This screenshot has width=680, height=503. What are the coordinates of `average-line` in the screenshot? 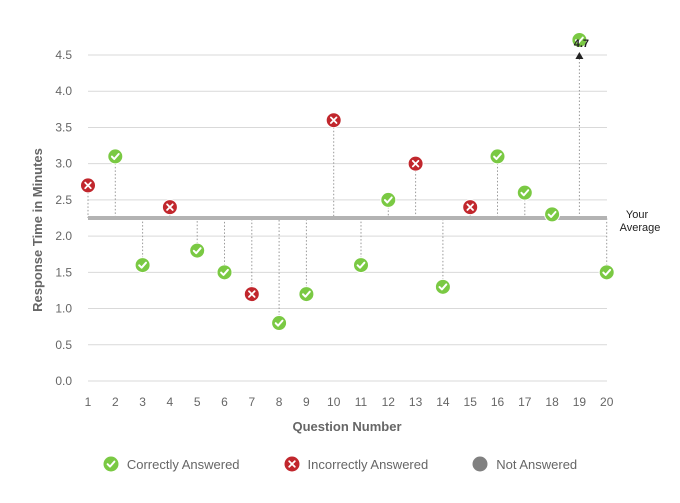 It's located at (347, 218).